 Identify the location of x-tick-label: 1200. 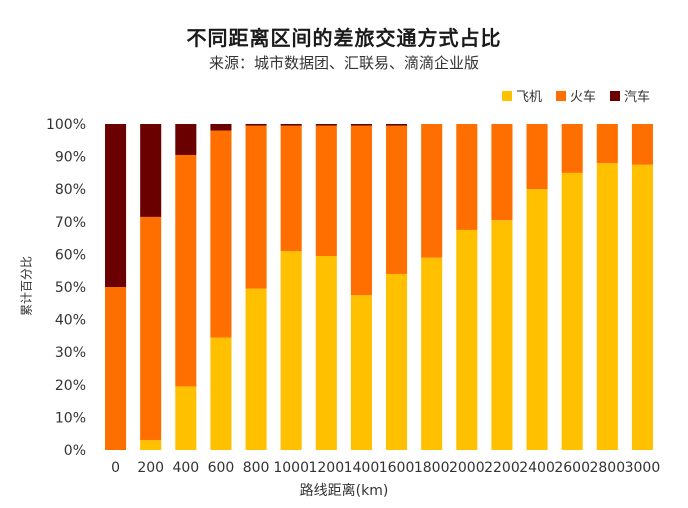
(326, 468).